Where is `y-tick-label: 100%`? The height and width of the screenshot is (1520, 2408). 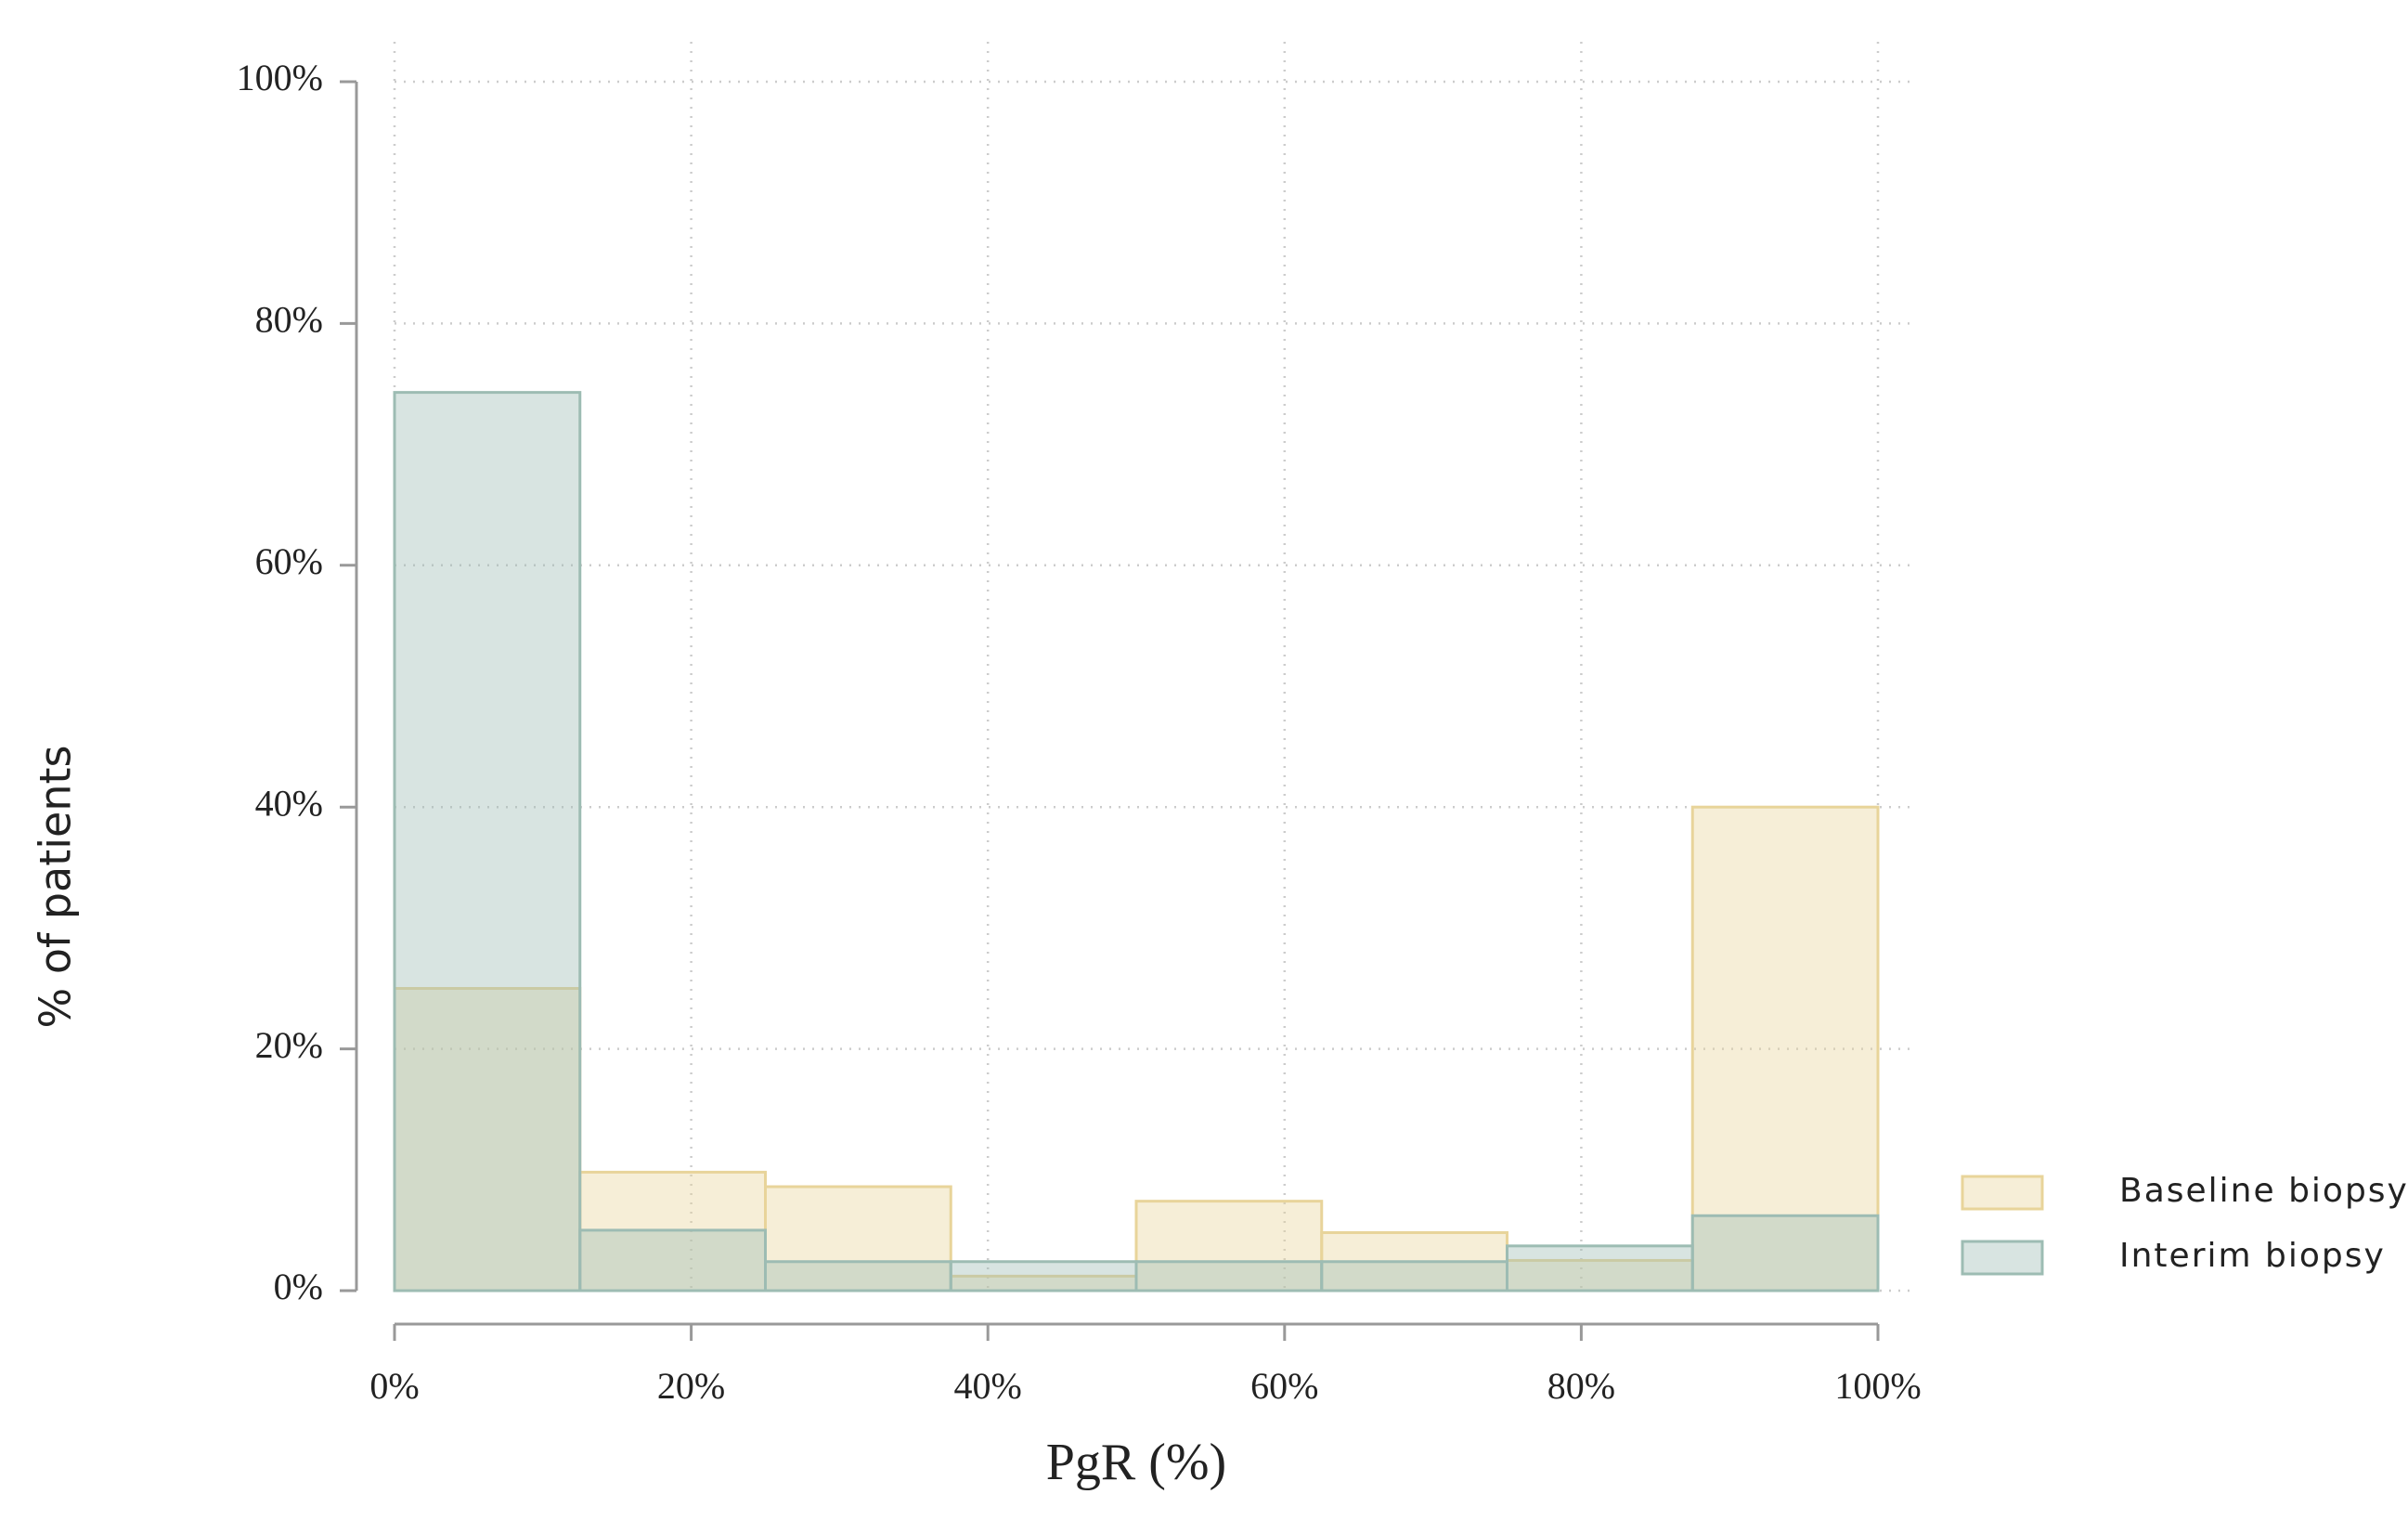 y-tick-label: 100% is located at coordinates (280, 77).